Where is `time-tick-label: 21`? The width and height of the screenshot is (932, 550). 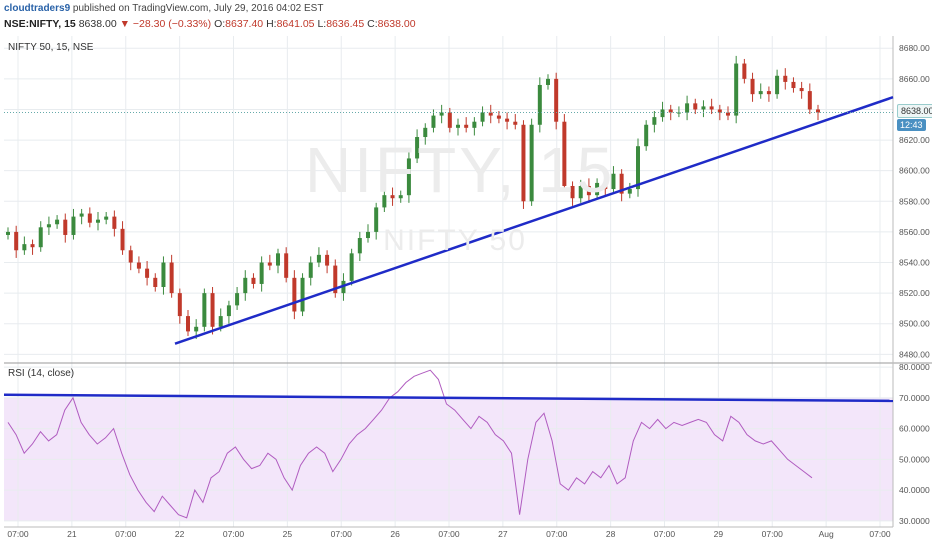 time-tick-label: 21 is located at coordinates (72, 534).